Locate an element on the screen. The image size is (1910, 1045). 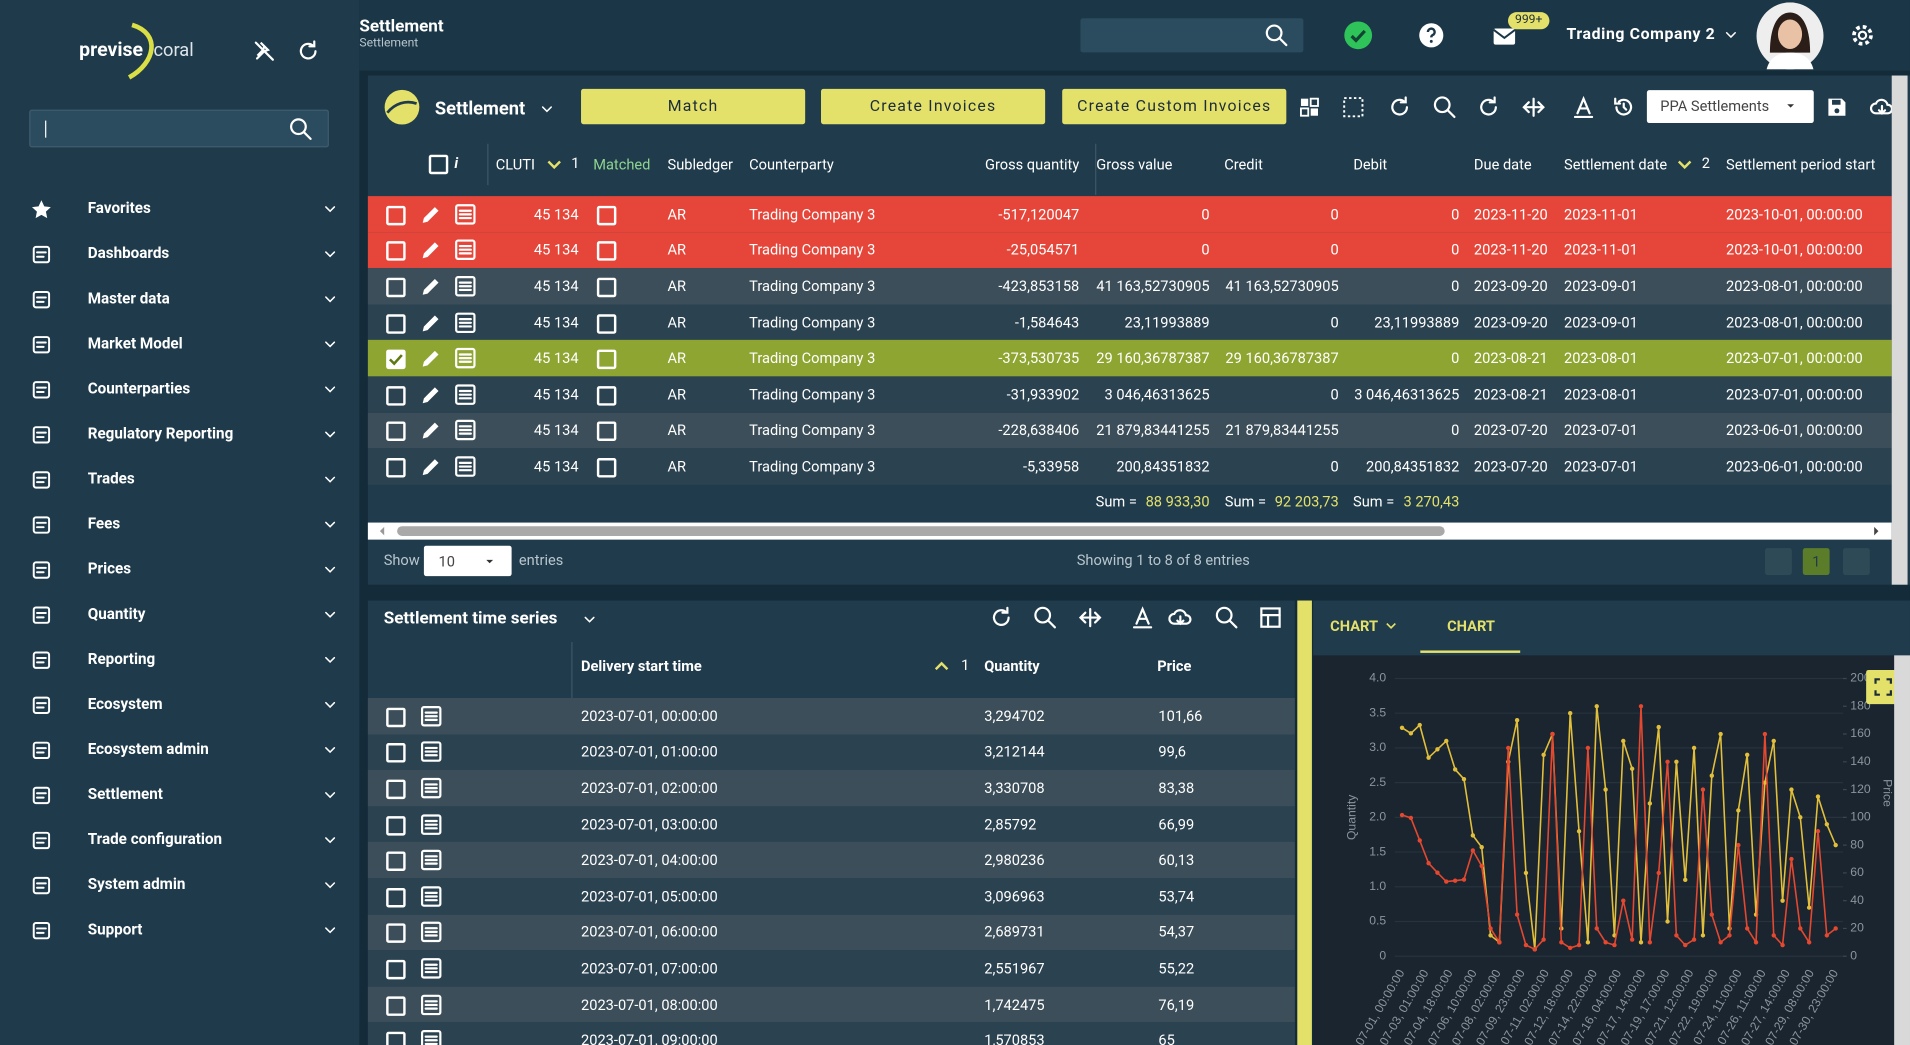
table-row: 2023-07-01, 02:00:00 3,330708 83,38 is located at coordinates (831, 788).